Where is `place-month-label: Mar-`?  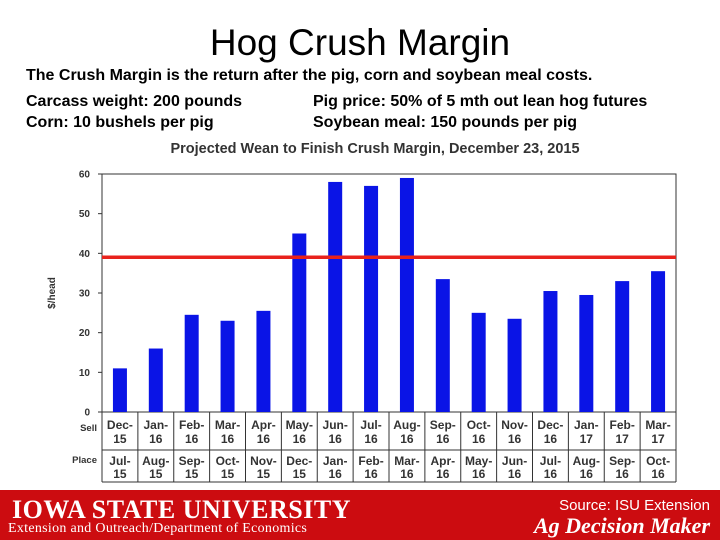 place-month-label: Mar- is located at coordinates (406, 461).